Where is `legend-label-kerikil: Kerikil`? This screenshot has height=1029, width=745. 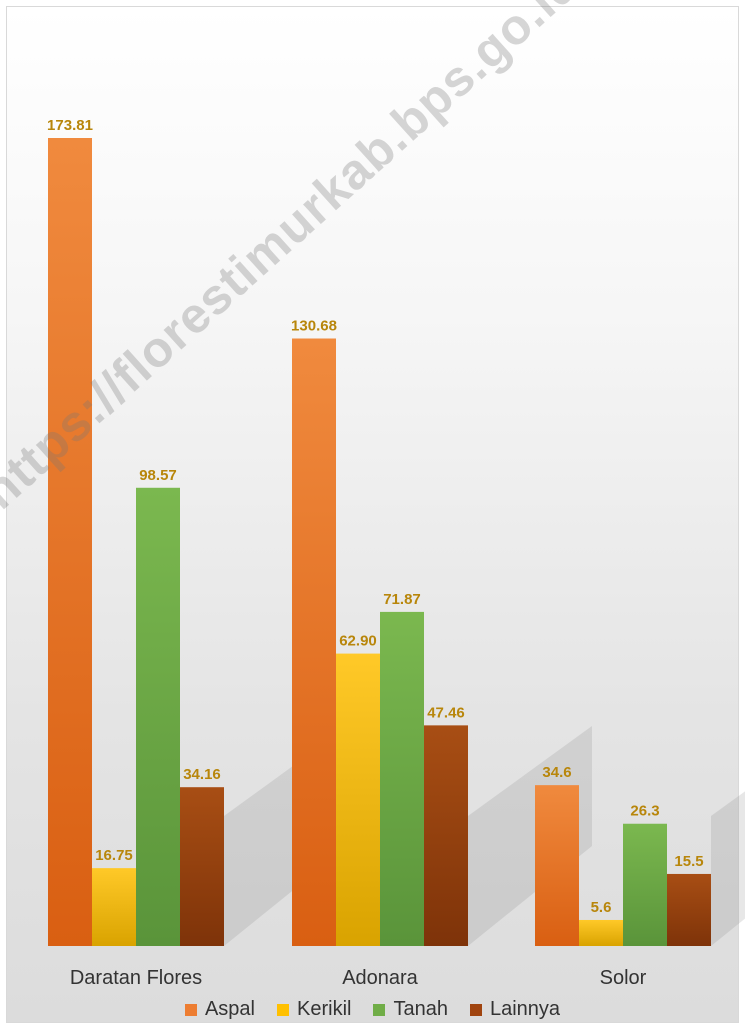 legend-label-kerikil: Kerikil is located at coordinates (324, 1009).